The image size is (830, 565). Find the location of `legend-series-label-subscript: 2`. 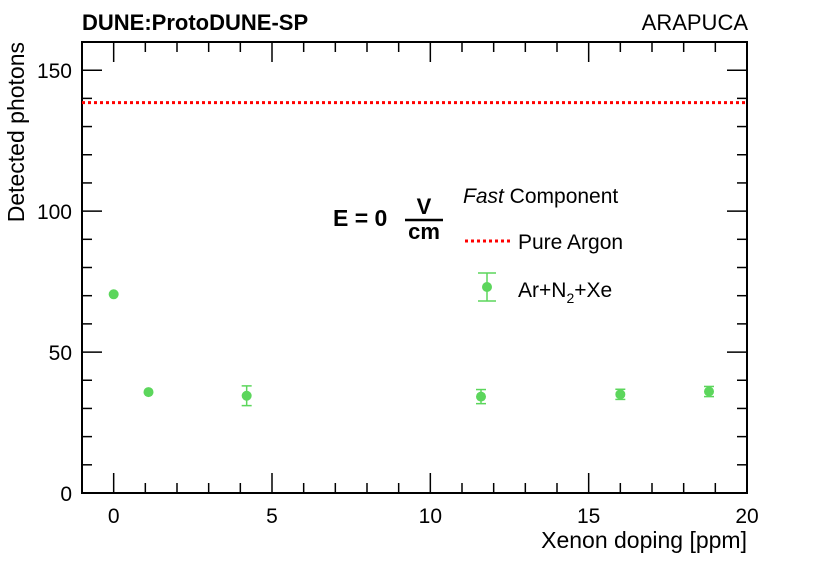

legend-series-label-subscript: 2 is located at coordinates (570, 298).